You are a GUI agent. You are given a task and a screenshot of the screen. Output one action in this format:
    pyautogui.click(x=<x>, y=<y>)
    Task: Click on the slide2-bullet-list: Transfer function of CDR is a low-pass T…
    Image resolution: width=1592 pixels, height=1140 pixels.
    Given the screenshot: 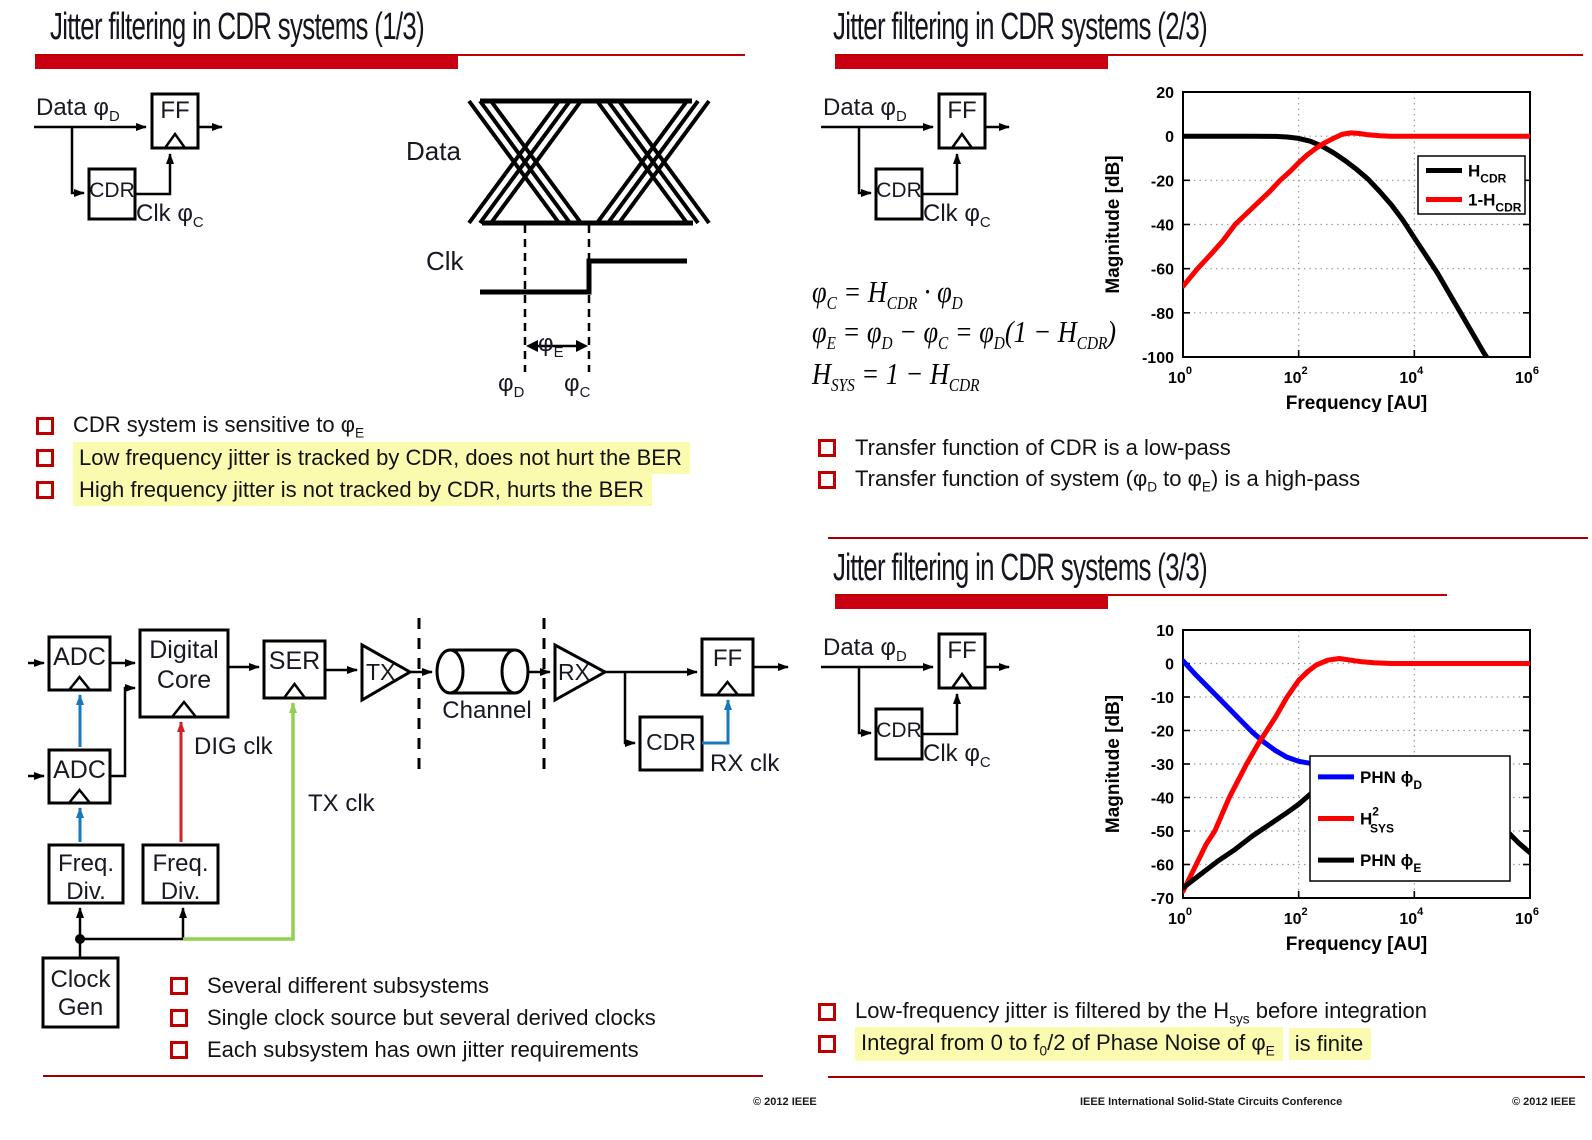 What is the action you would take?
    pyautogui.click(x=1089, y=464)
    